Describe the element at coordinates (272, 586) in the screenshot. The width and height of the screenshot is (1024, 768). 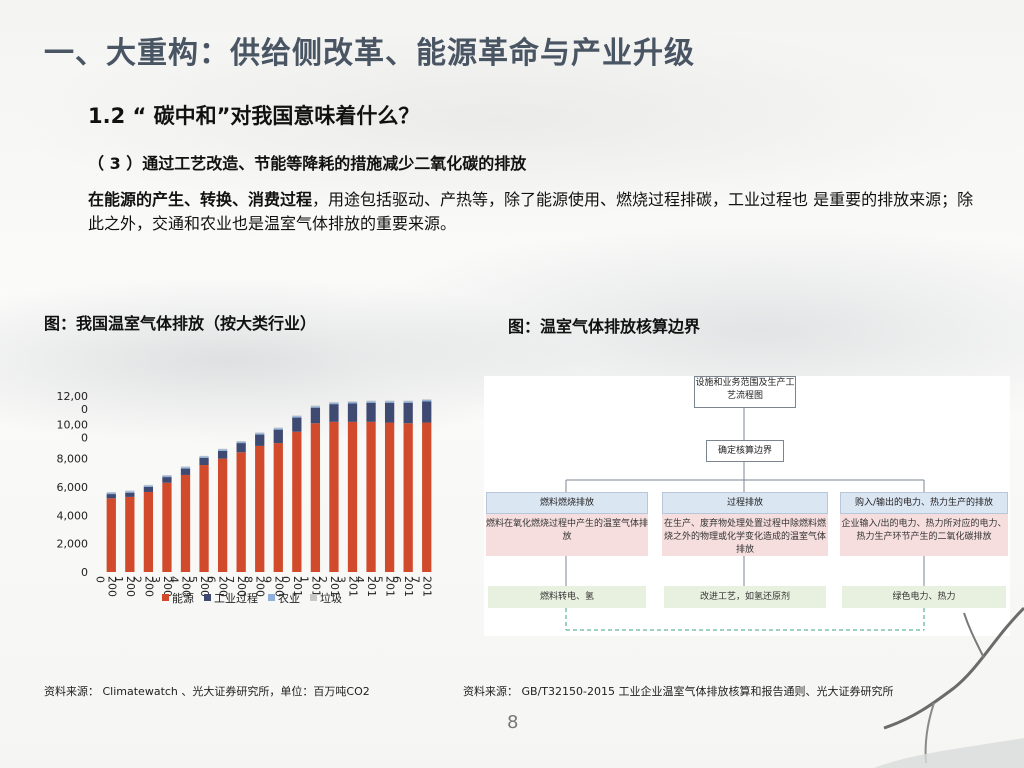
I see `x-tick-label: 2009` at that location.